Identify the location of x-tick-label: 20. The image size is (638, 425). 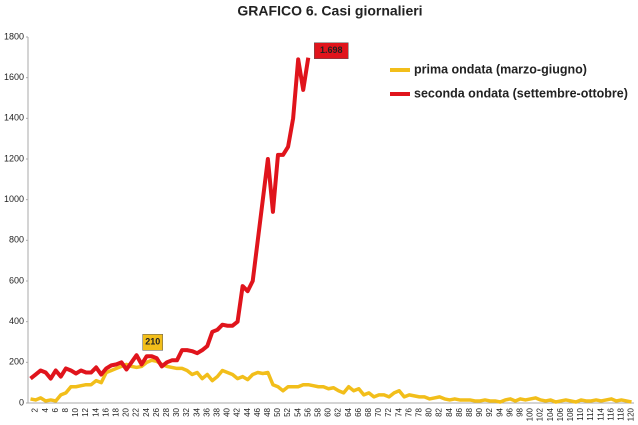
(126, 411).